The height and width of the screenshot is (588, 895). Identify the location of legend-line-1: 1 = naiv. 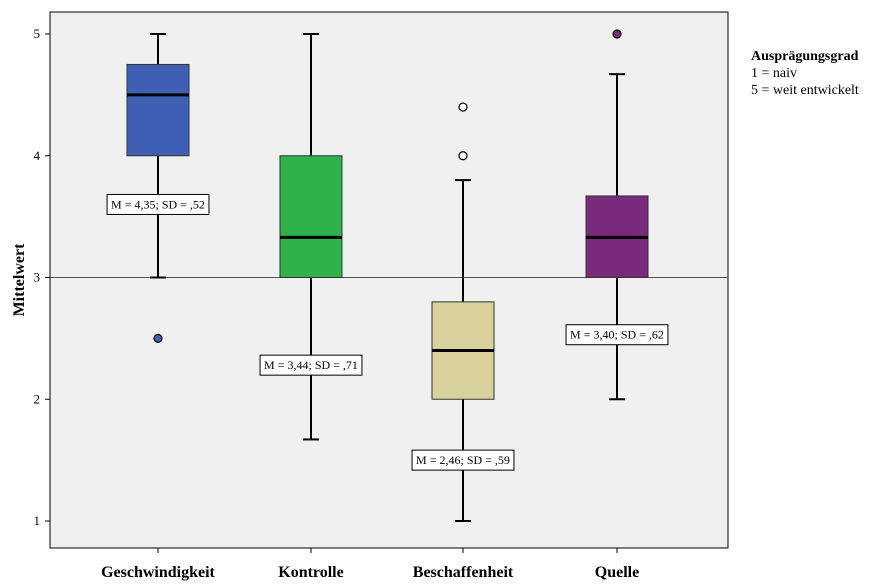
(774, 73).